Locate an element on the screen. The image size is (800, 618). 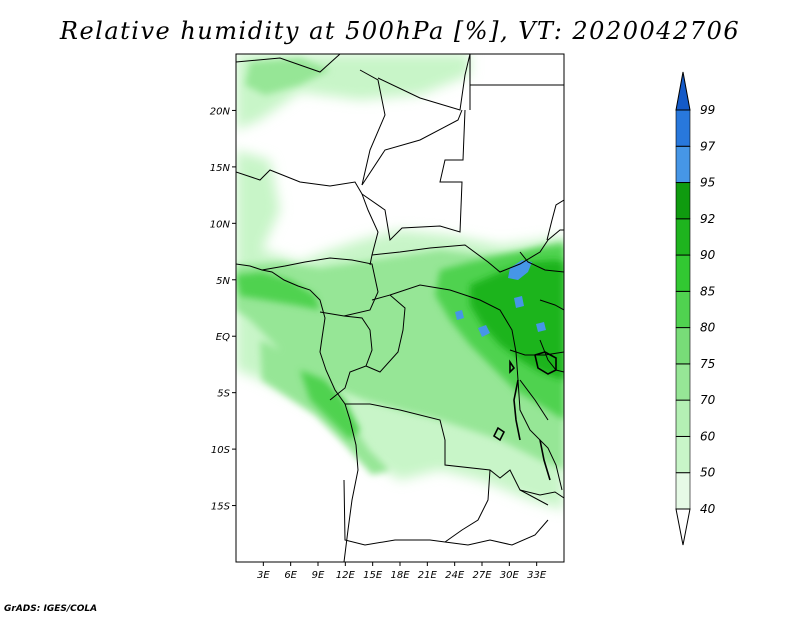
latitude-axis: 20N 15N 10N 5N EQ 5S 10S 15S is located at coordinates (223, 309).